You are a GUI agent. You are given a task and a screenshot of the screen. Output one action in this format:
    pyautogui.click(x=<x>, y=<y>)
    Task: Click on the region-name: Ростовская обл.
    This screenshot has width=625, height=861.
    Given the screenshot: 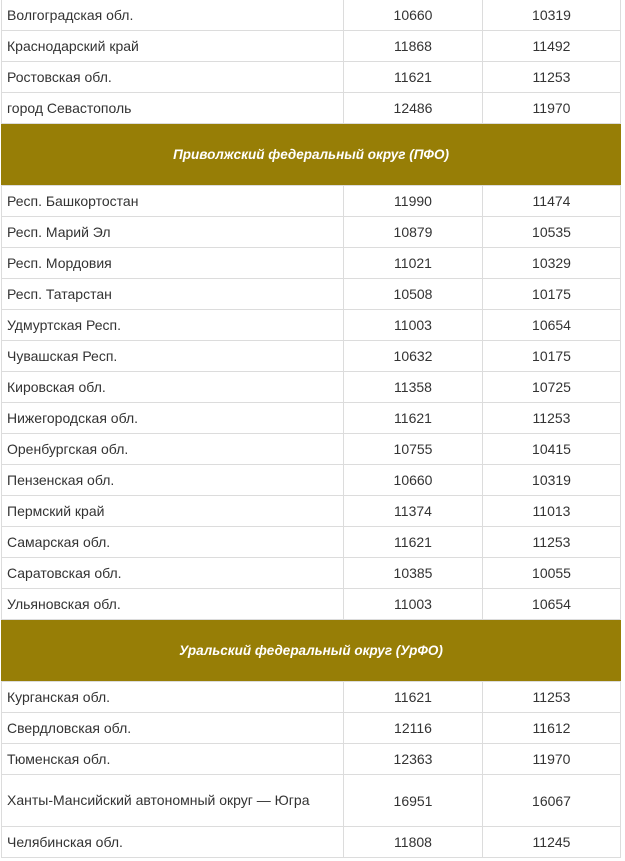 What is the action you would take?
    pyautogui.click(x=173, y=77)
    